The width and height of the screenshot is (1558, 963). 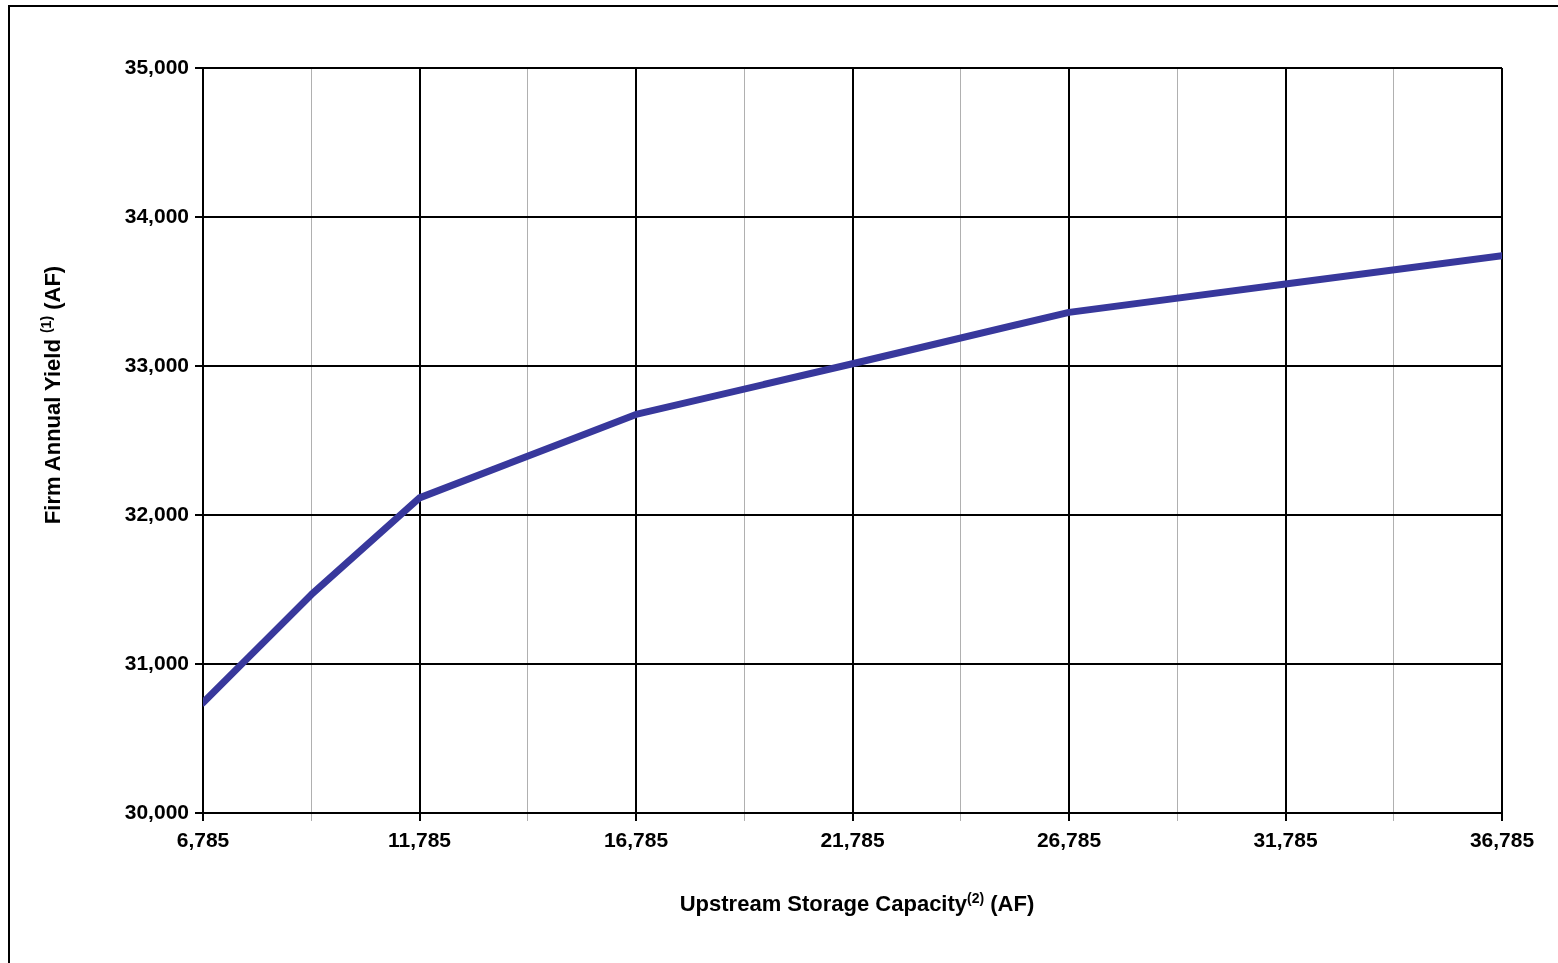 I want to click on y-tick-label: 32,000, so click(x=156, y=513).